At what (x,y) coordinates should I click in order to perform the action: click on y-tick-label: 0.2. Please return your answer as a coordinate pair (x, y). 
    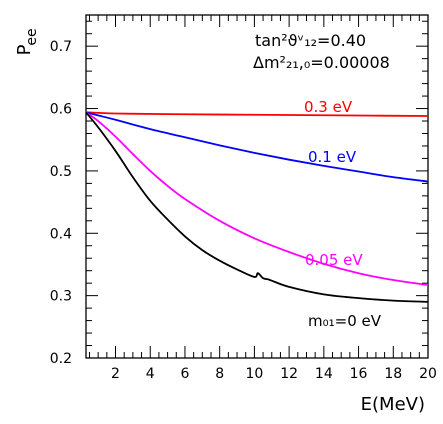
    Looking at the image, I should click on (61, 359).